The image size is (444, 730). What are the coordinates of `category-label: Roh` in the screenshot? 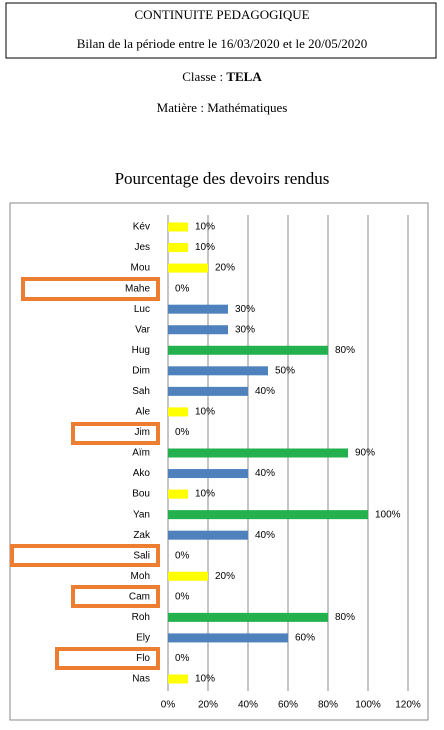 It's located at (141, 617).